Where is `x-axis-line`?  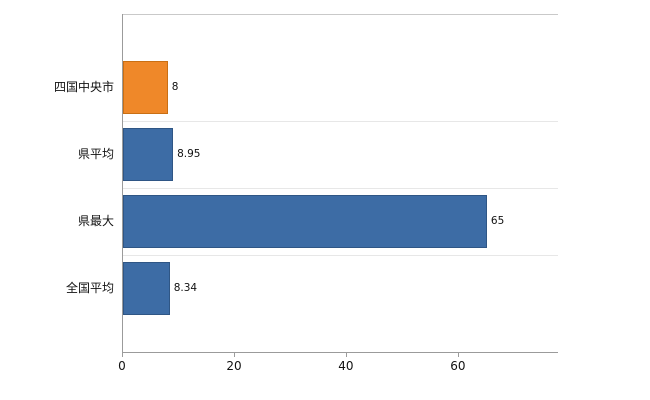
x-axis-line is located at coordinates (340, 352).